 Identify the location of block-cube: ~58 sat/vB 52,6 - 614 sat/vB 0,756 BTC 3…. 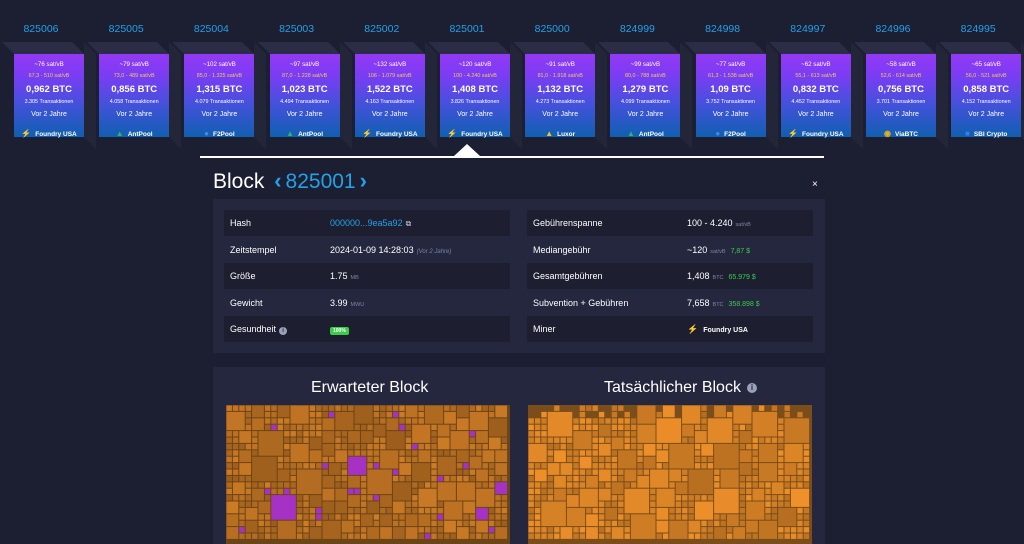
(901, 95).